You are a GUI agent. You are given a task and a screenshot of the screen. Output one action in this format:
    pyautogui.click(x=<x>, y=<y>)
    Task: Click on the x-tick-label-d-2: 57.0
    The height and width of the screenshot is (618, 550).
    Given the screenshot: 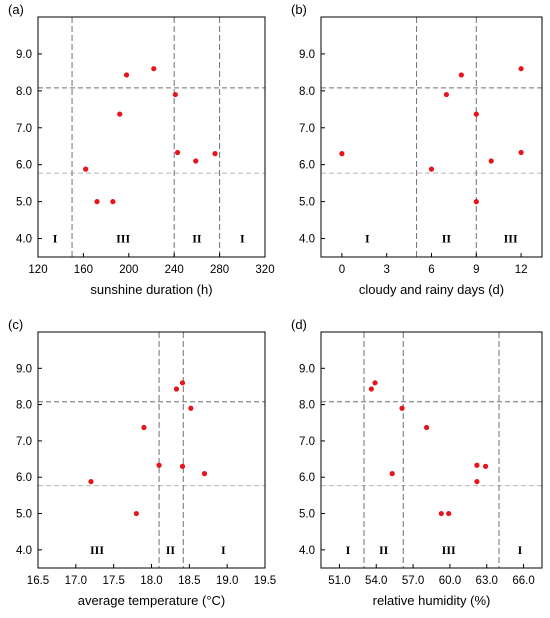 What is the action you would take?
    pyautogui.click(x=413, y=581)
    